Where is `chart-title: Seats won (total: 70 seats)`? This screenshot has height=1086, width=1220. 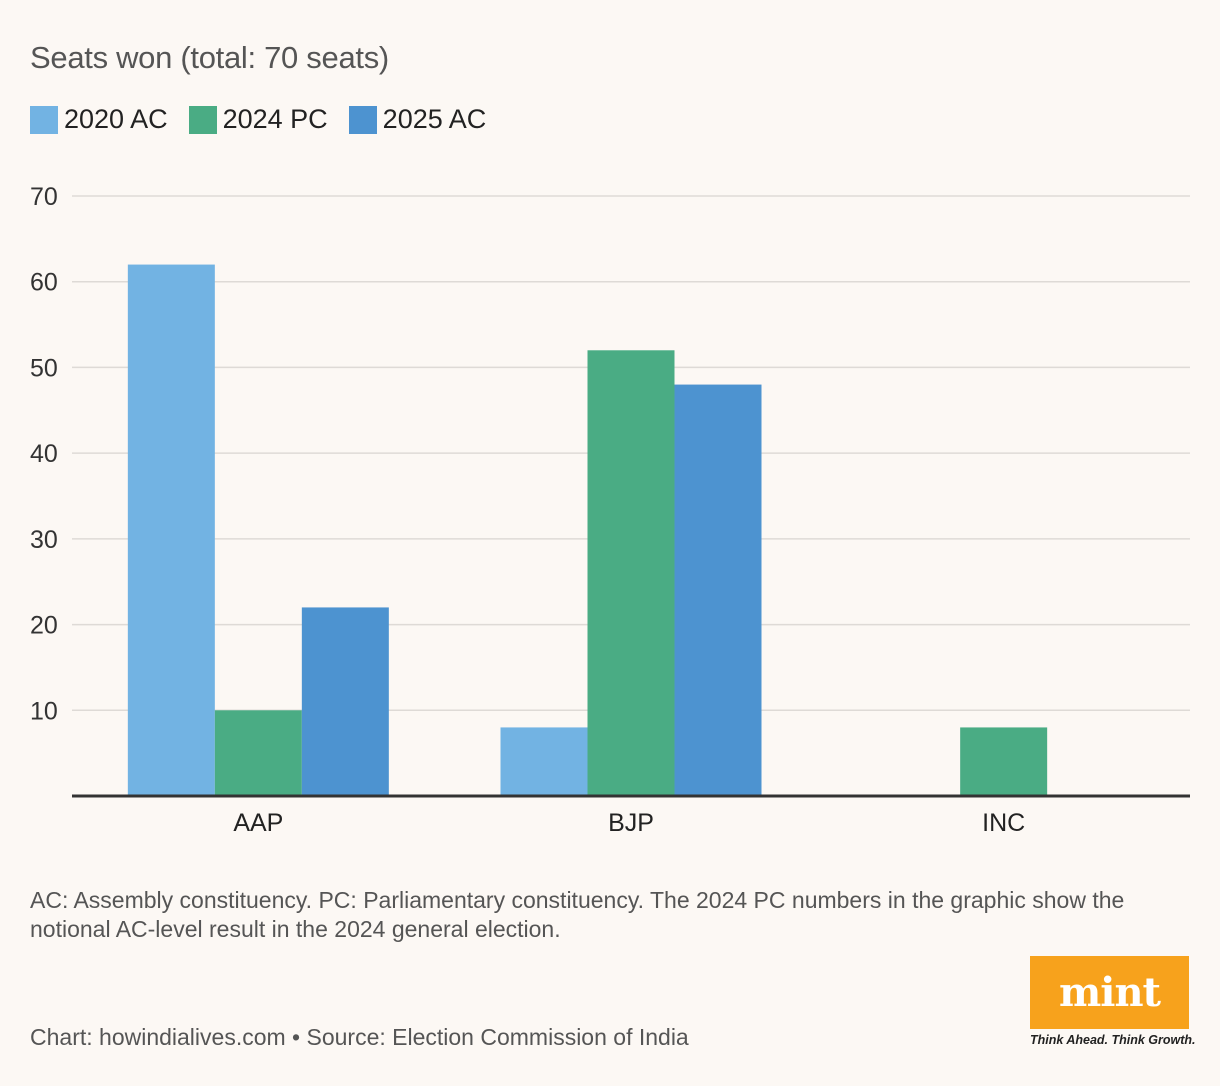 chart-title: Seats won (total: 70 seats) is located at coordinates (209, 57).